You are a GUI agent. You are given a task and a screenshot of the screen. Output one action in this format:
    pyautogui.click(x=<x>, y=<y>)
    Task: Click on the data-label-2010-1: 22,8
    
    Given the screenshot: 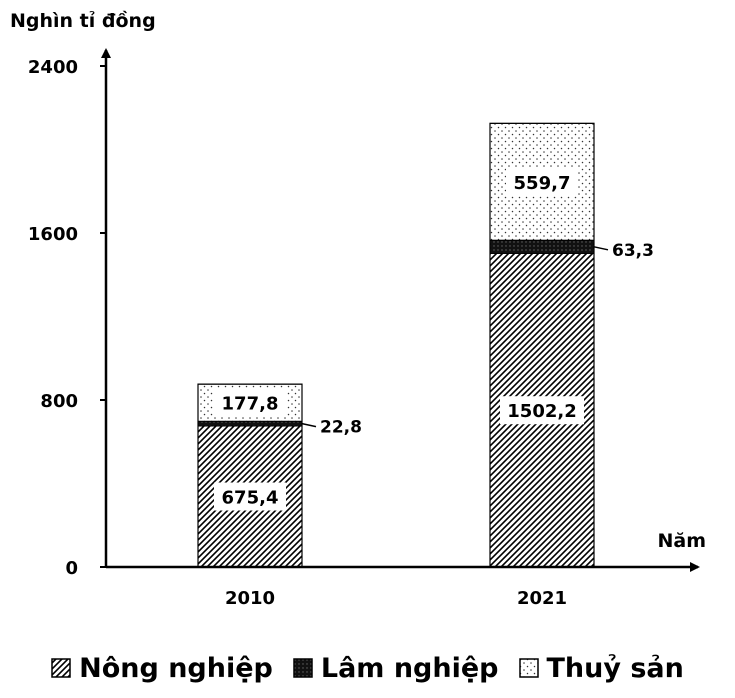 What is the action you would take?
    pyautogui.click(x=341, y=428)
    